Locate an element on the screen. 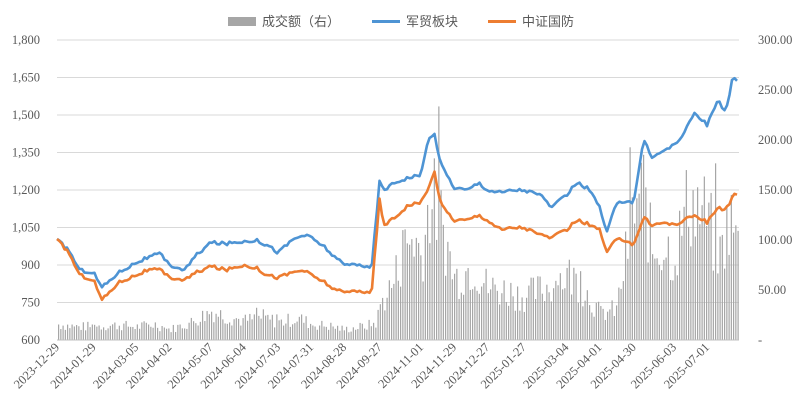  y-right-tick-label: 300.00 is located at coordinates (775, 40).